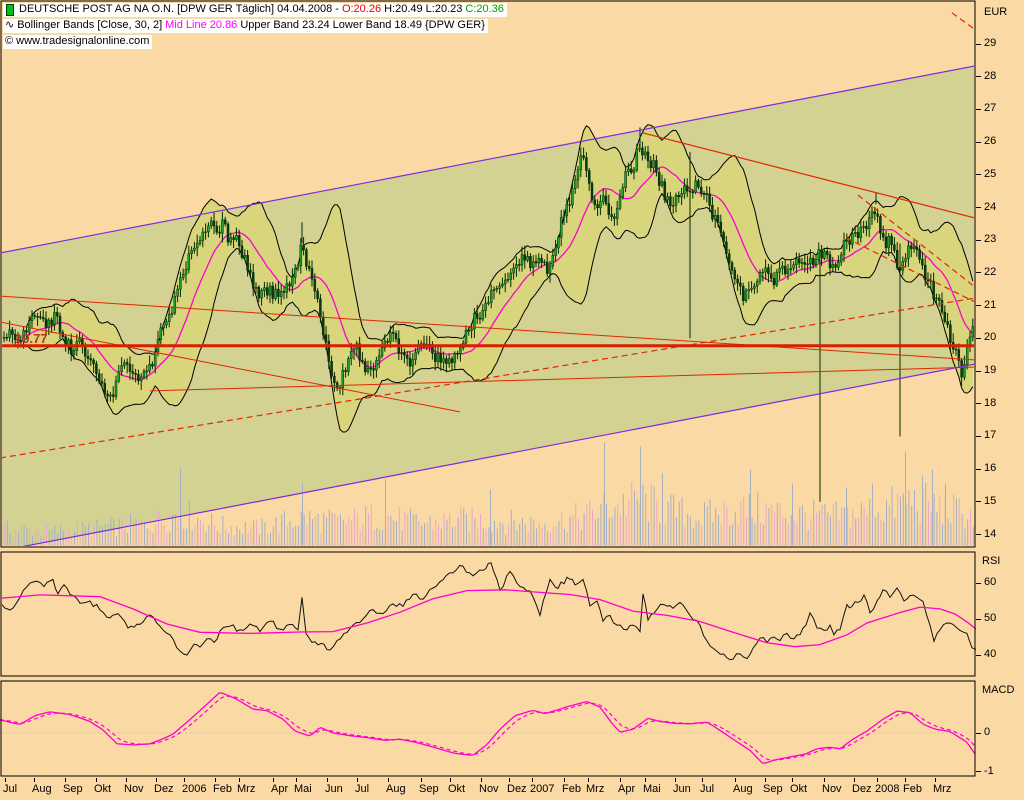 Image resolution: width=1024 pixels, height=800 pixels. Describe the element at coordinates (201, 25) in the screenshot. I see `midline-value: Mid Line 20.86` at that location.